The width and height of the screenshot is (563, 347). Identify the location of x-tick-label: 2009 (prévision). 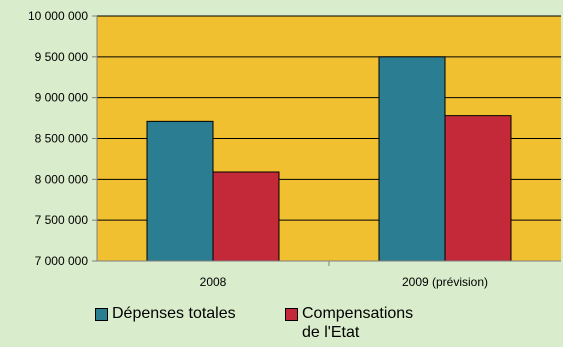
(445, 282).